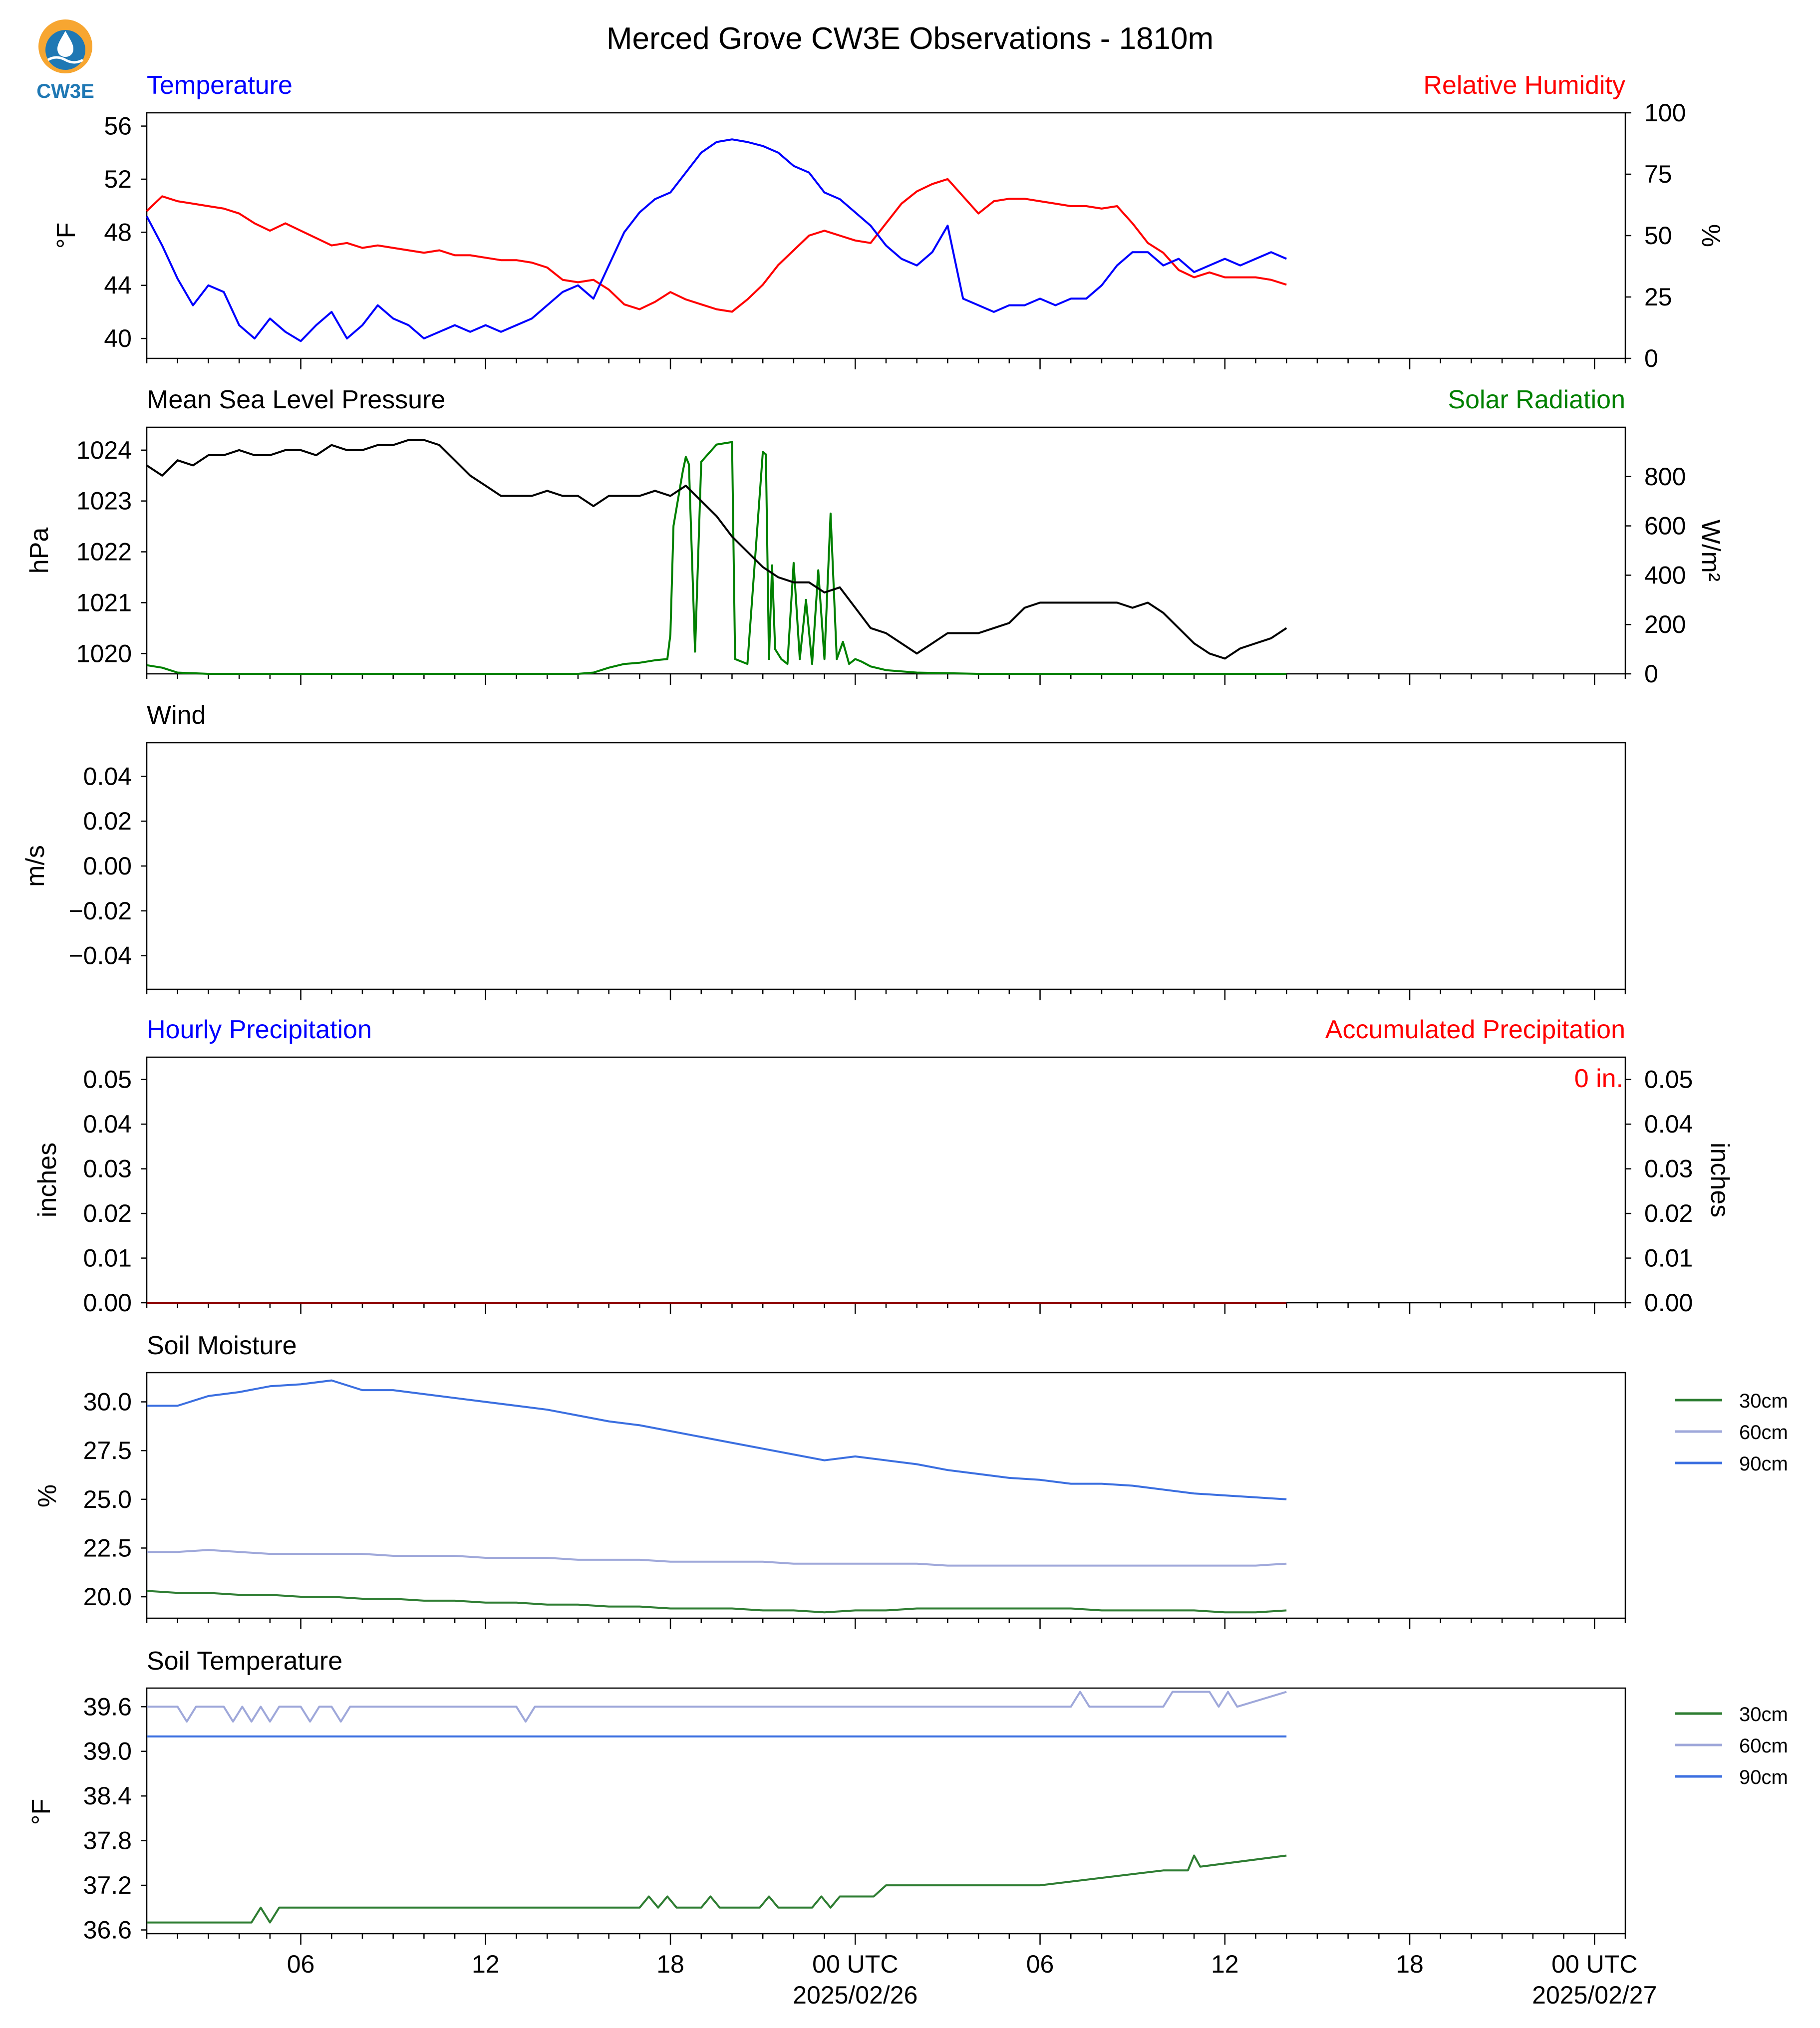  I want to click on cw3e-logo: CW3E, so click(65, 60).